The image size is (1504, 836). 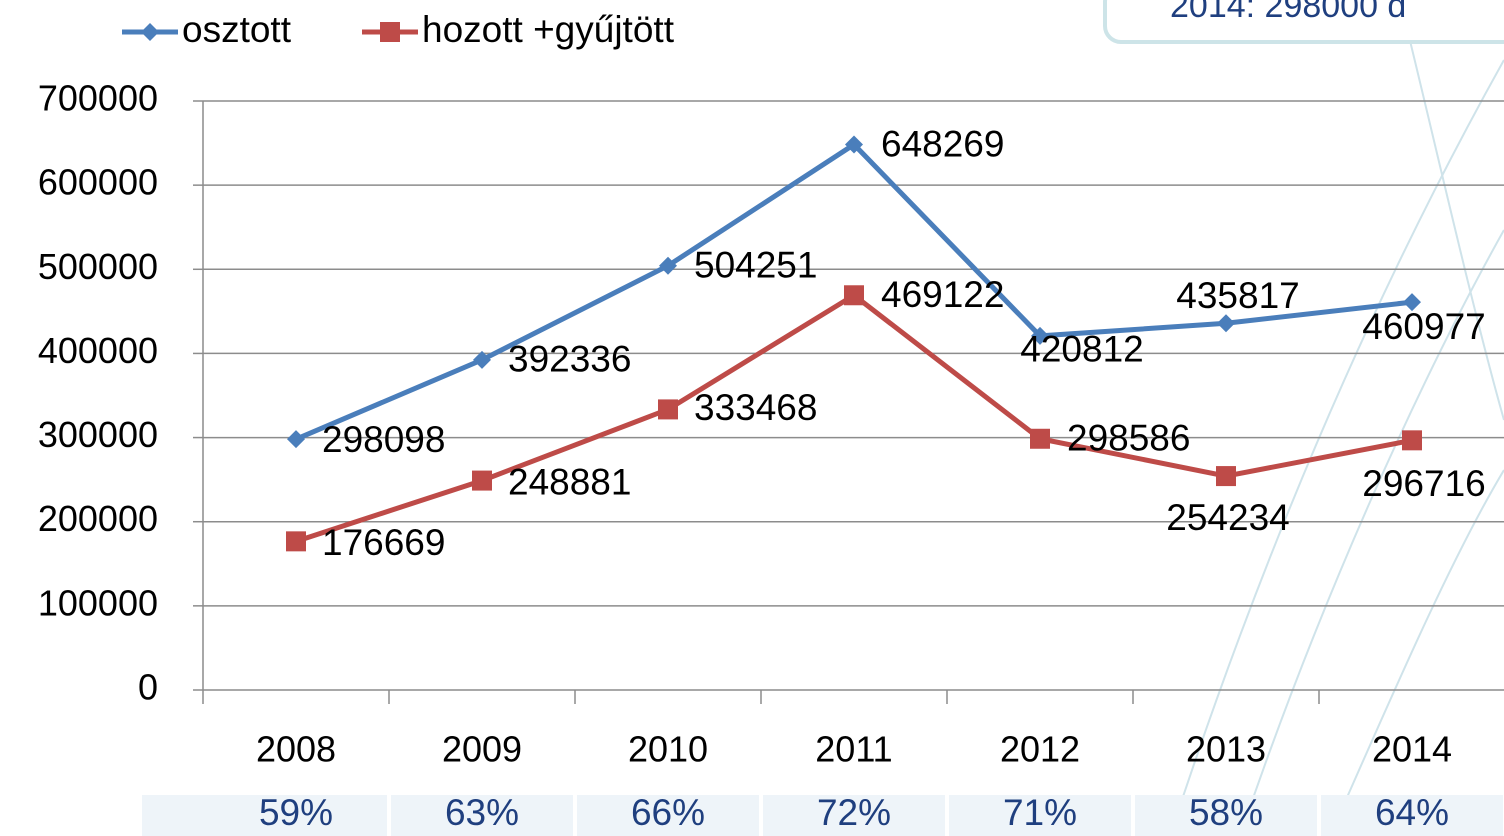 What do you see at coordinates (98, 98) in the screenshot?
I see `y-tick-label: 700000` at bounding box center [98, 98].